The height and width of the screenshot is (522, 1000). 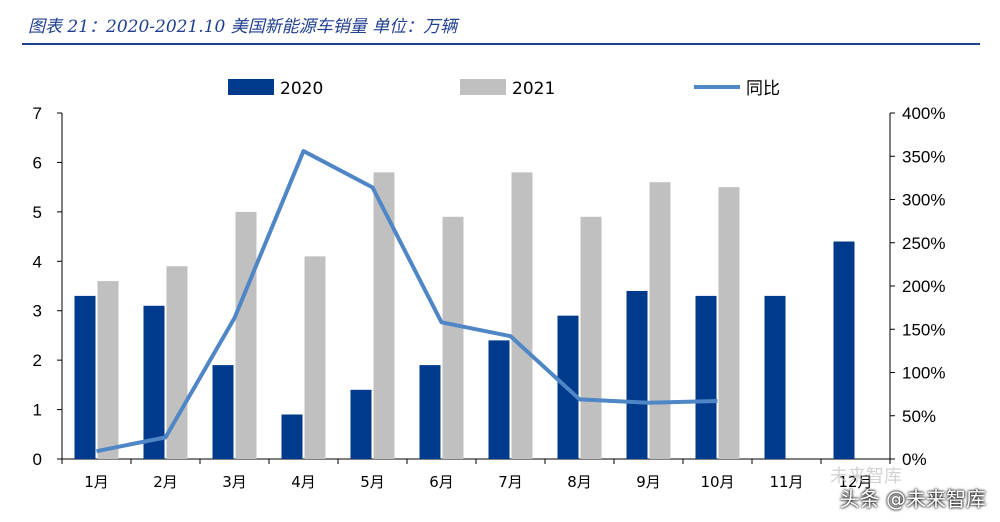 What do you see at coordinates (37, 162) in the screenshot?
I see `left-tick-label: 6` at bounding box center [37, 162].